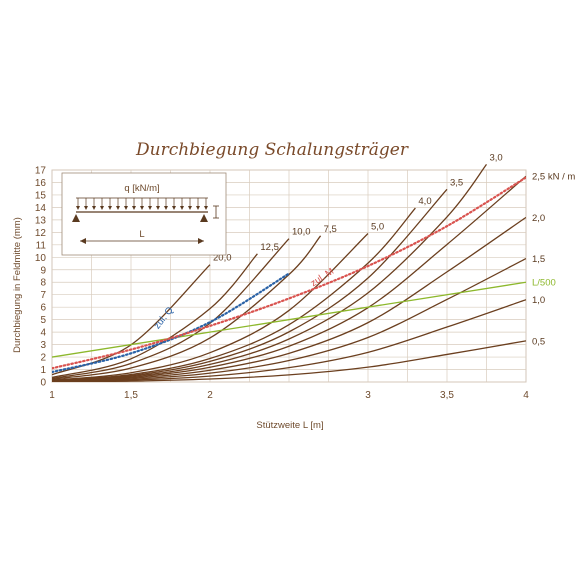  What do you see at coordinates (41, 233) in the screenshot?
I see `y-tick-label: 12` at bounding box center [41, 233].